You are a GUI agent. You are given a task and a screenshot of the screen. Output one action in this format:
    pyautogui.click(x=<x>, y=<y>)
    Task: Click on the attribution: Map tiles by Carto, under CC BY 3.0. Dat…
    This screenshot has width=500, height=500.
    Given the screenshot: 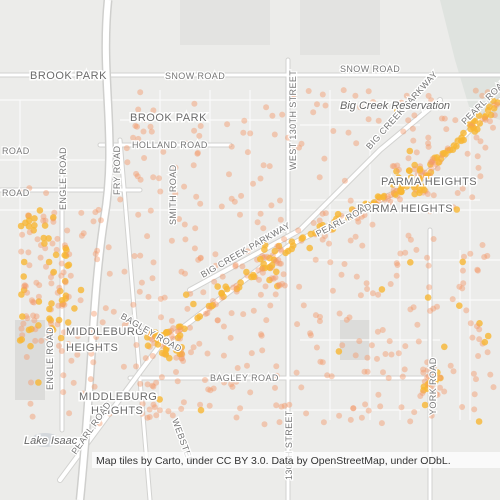 What is the action you would take?
    pyautogui.click(x=273, y=461)
    